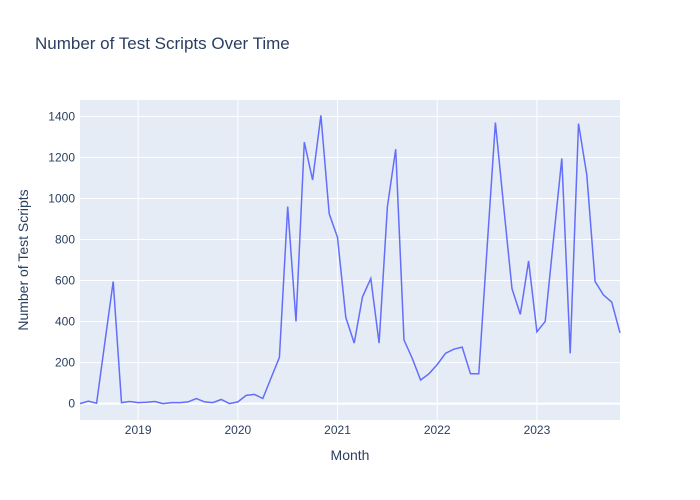 The width and height of the screenshot is (700, 500). I want to click on y-tick-label: 0, so click(71, 404).